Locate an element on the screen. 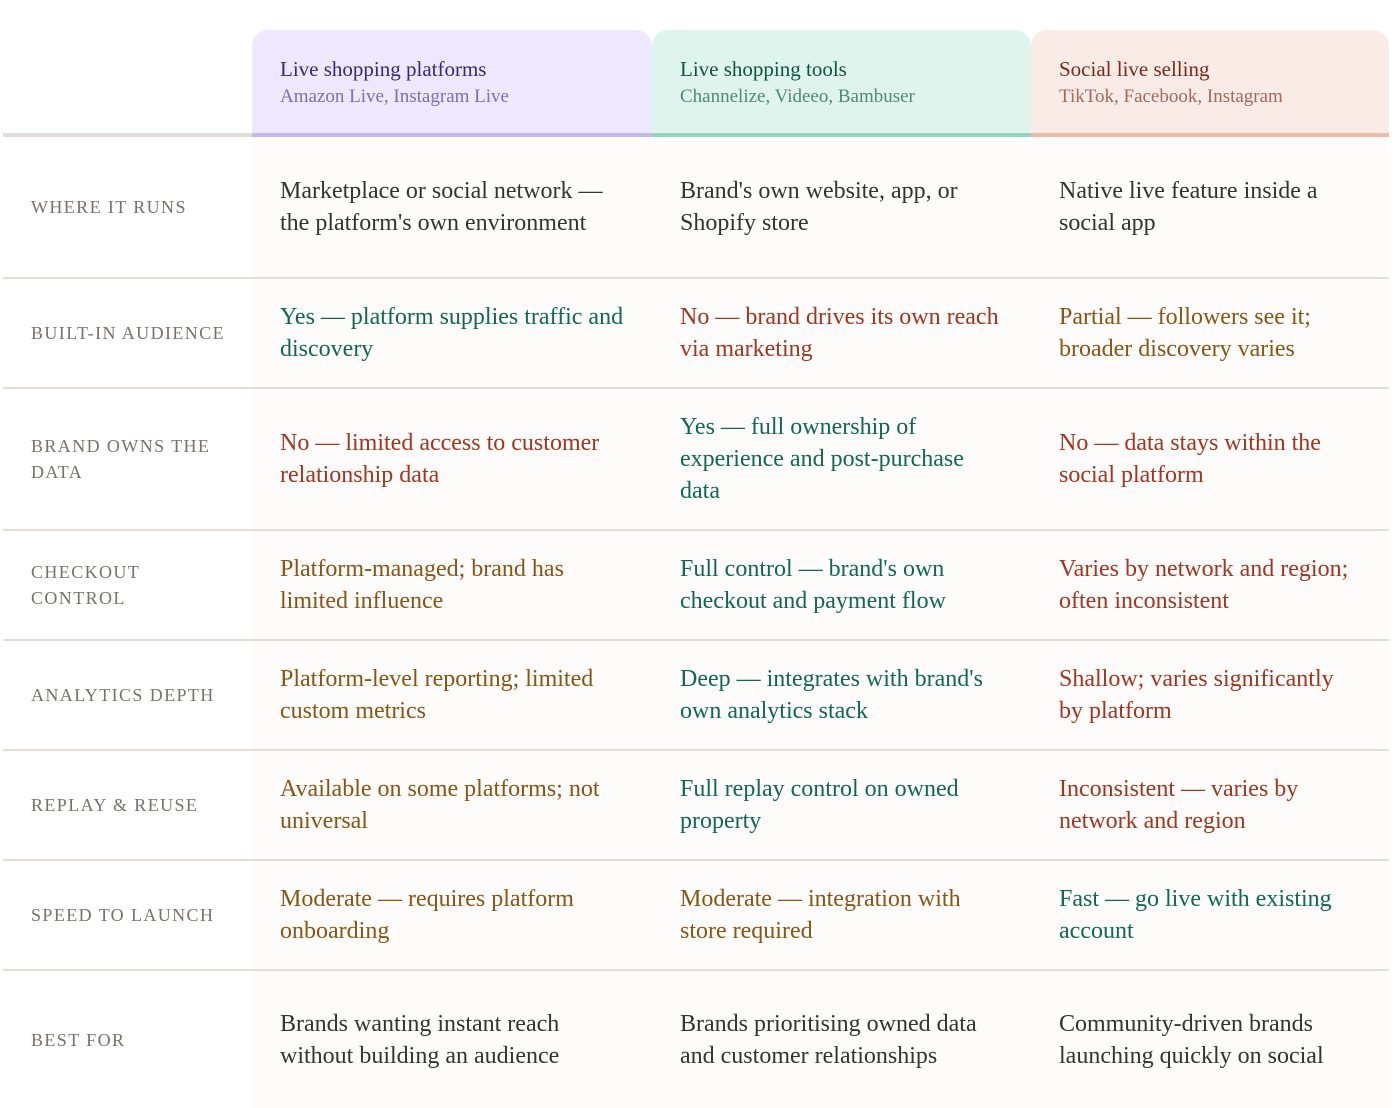  cell-value: Full replay control on owned property is located at coordinates (819, 805).